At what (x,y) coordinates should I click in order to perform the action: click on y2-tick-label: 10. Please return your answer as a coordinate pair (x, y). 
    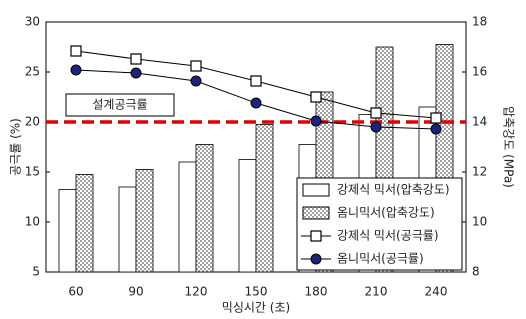
    Looking at the image, I should click on (479, 222).